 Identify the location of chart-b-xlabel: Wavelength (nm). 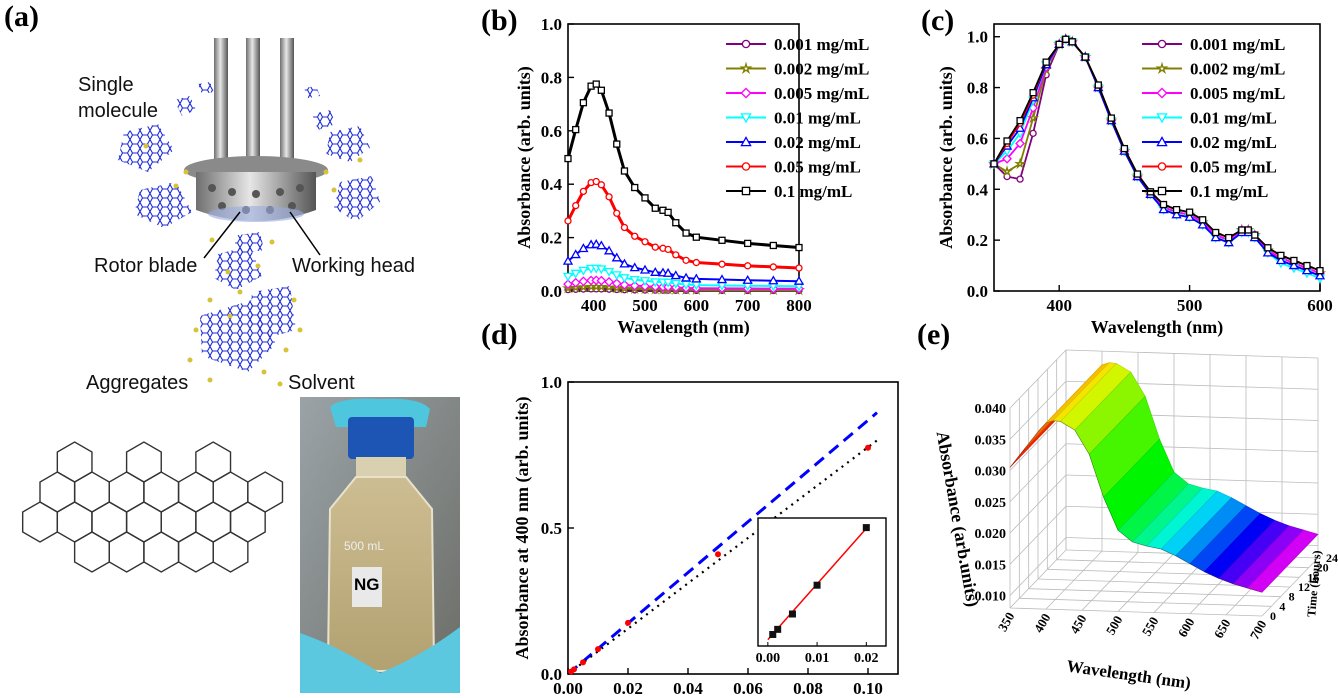
(683, 327).